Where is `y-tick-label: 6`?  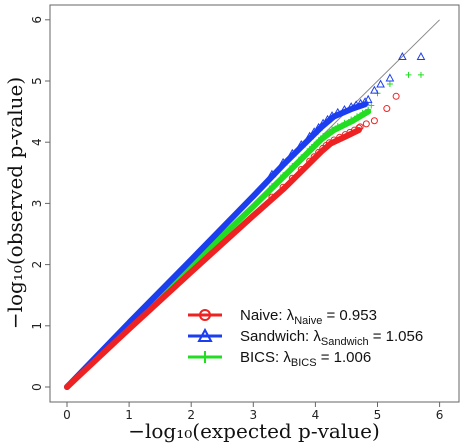
y-tick-label: 6 is located at coordinates (37, 20).